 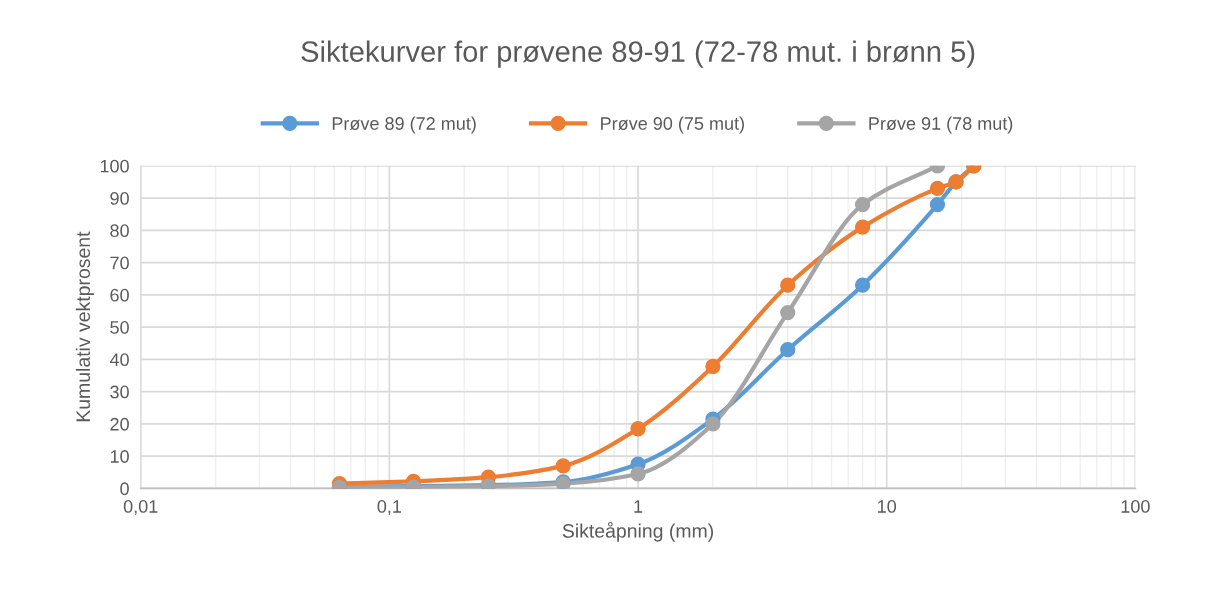 What do you see at coordinates (638, 54) in the screenshot?
I see `chart-title: Siktekurver for prøvene 89-91 (72-78 mut. i brønn 5)` at bounding box center [638, 54].